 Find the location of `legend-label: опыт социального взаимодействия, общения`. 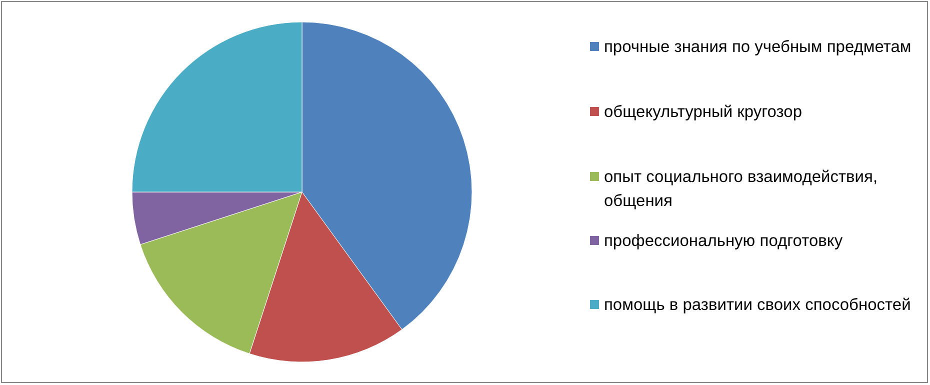

legend-label: опыт социального взаимодействия, общения is located at coordinates (741, 189).